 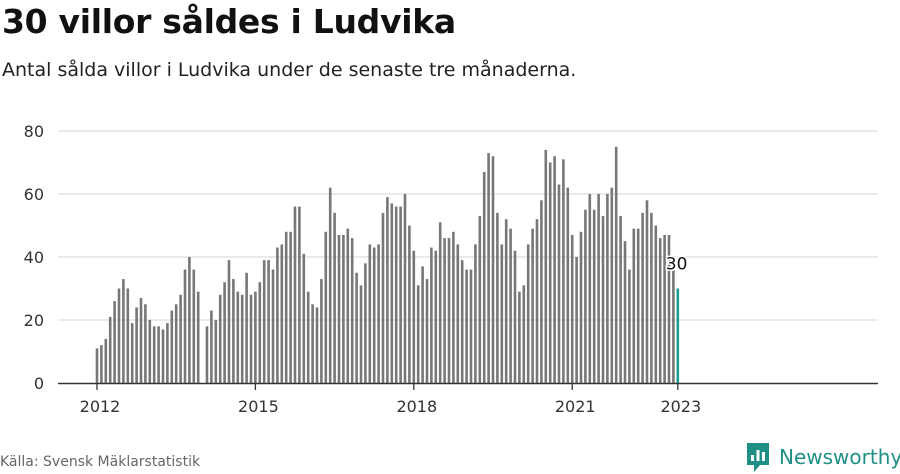 I want to click on y-tick-label: 40, so click(x=34, y=257).